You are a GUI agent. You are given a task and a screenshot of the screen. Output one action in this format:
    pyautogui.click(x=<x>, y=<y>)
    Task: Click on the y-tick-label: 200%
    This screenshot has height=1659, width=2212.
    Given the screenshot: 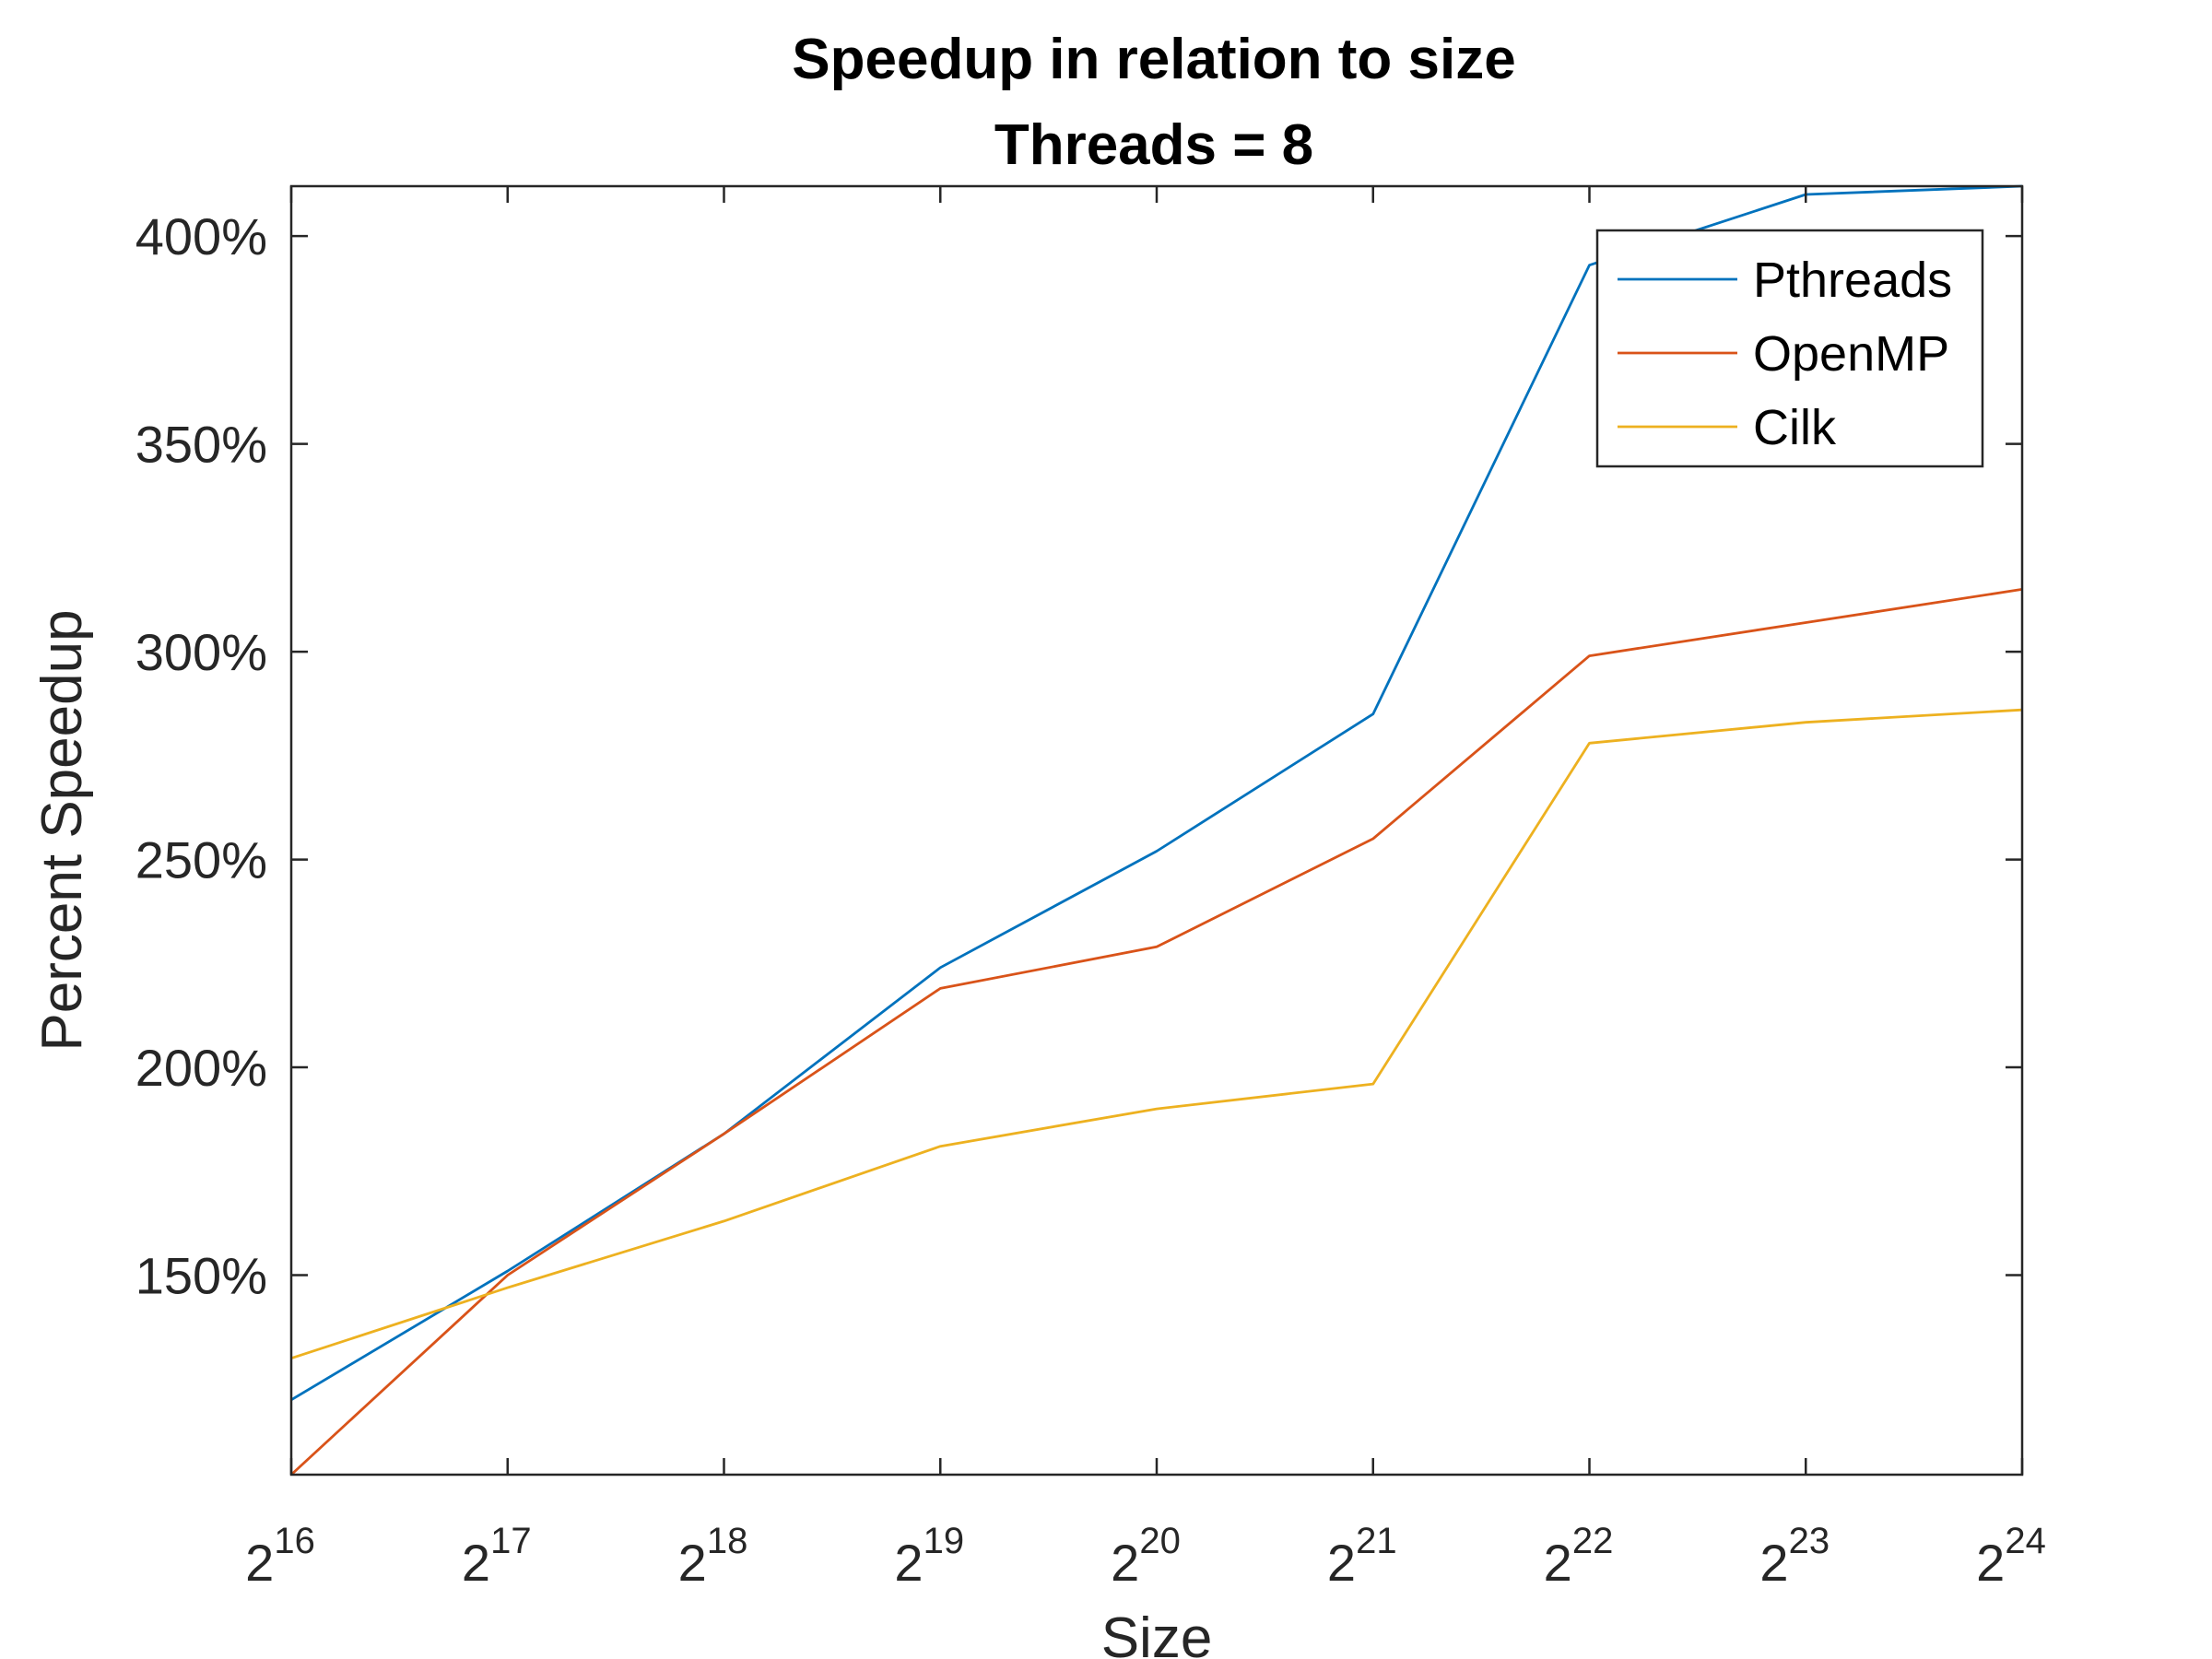 What is the action you would take?
    pyautogui.click(x=201, y=1068)
    